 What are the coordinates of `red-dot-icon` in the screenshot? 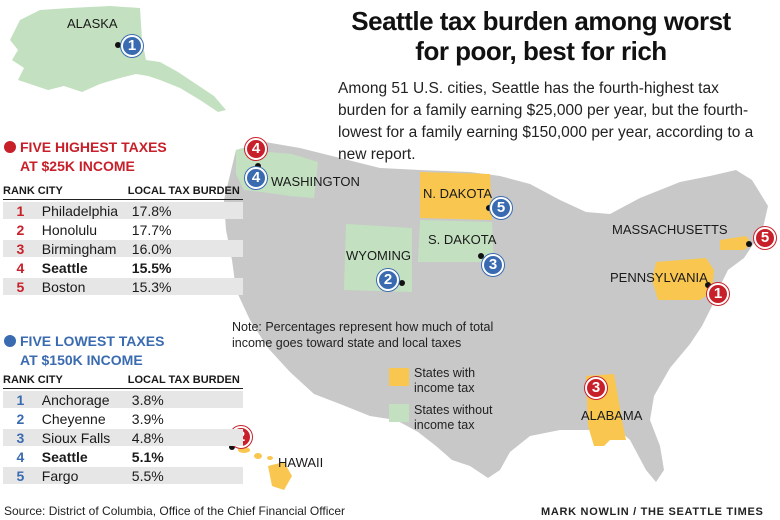 It's located at (10, 147).